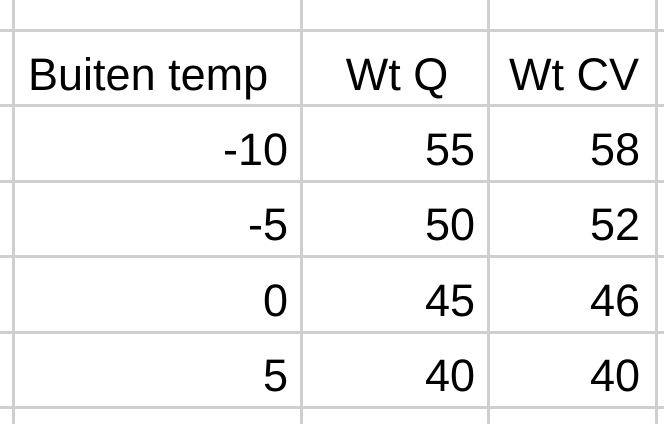  I want to click on cell-wt-cv: 40, so click(614, 375).